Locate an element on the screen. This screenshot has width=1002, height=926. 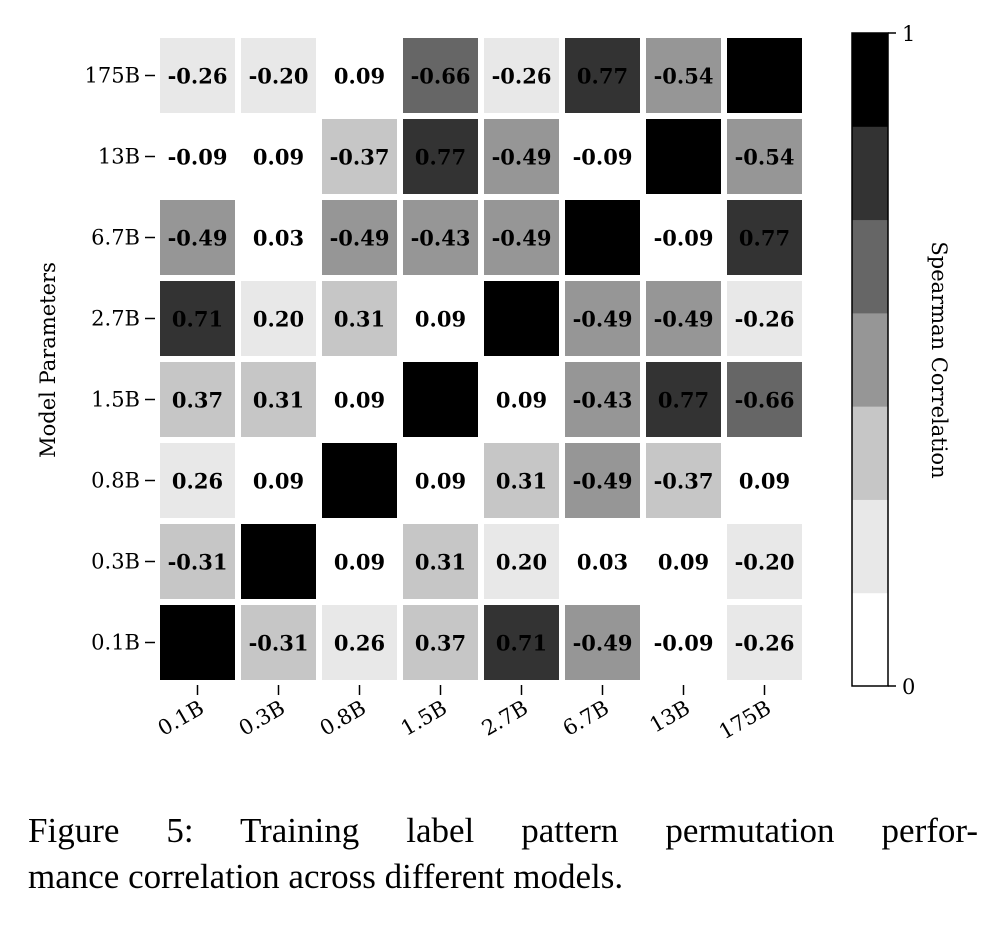
colorbar-label: Spearman Correlation is located at coordinates (939, 359).